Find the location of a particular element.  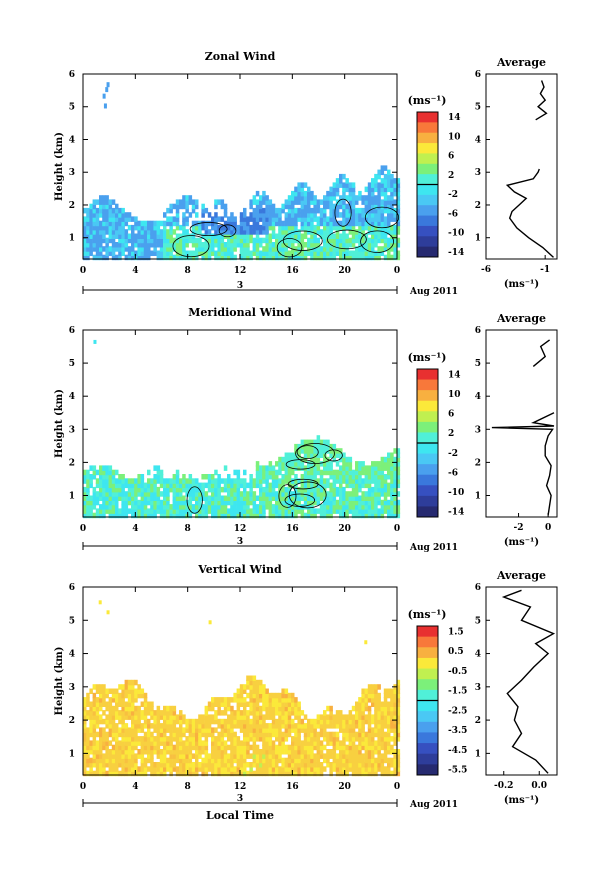

y-tick-label: 6 is located at coordinates (72, 588).